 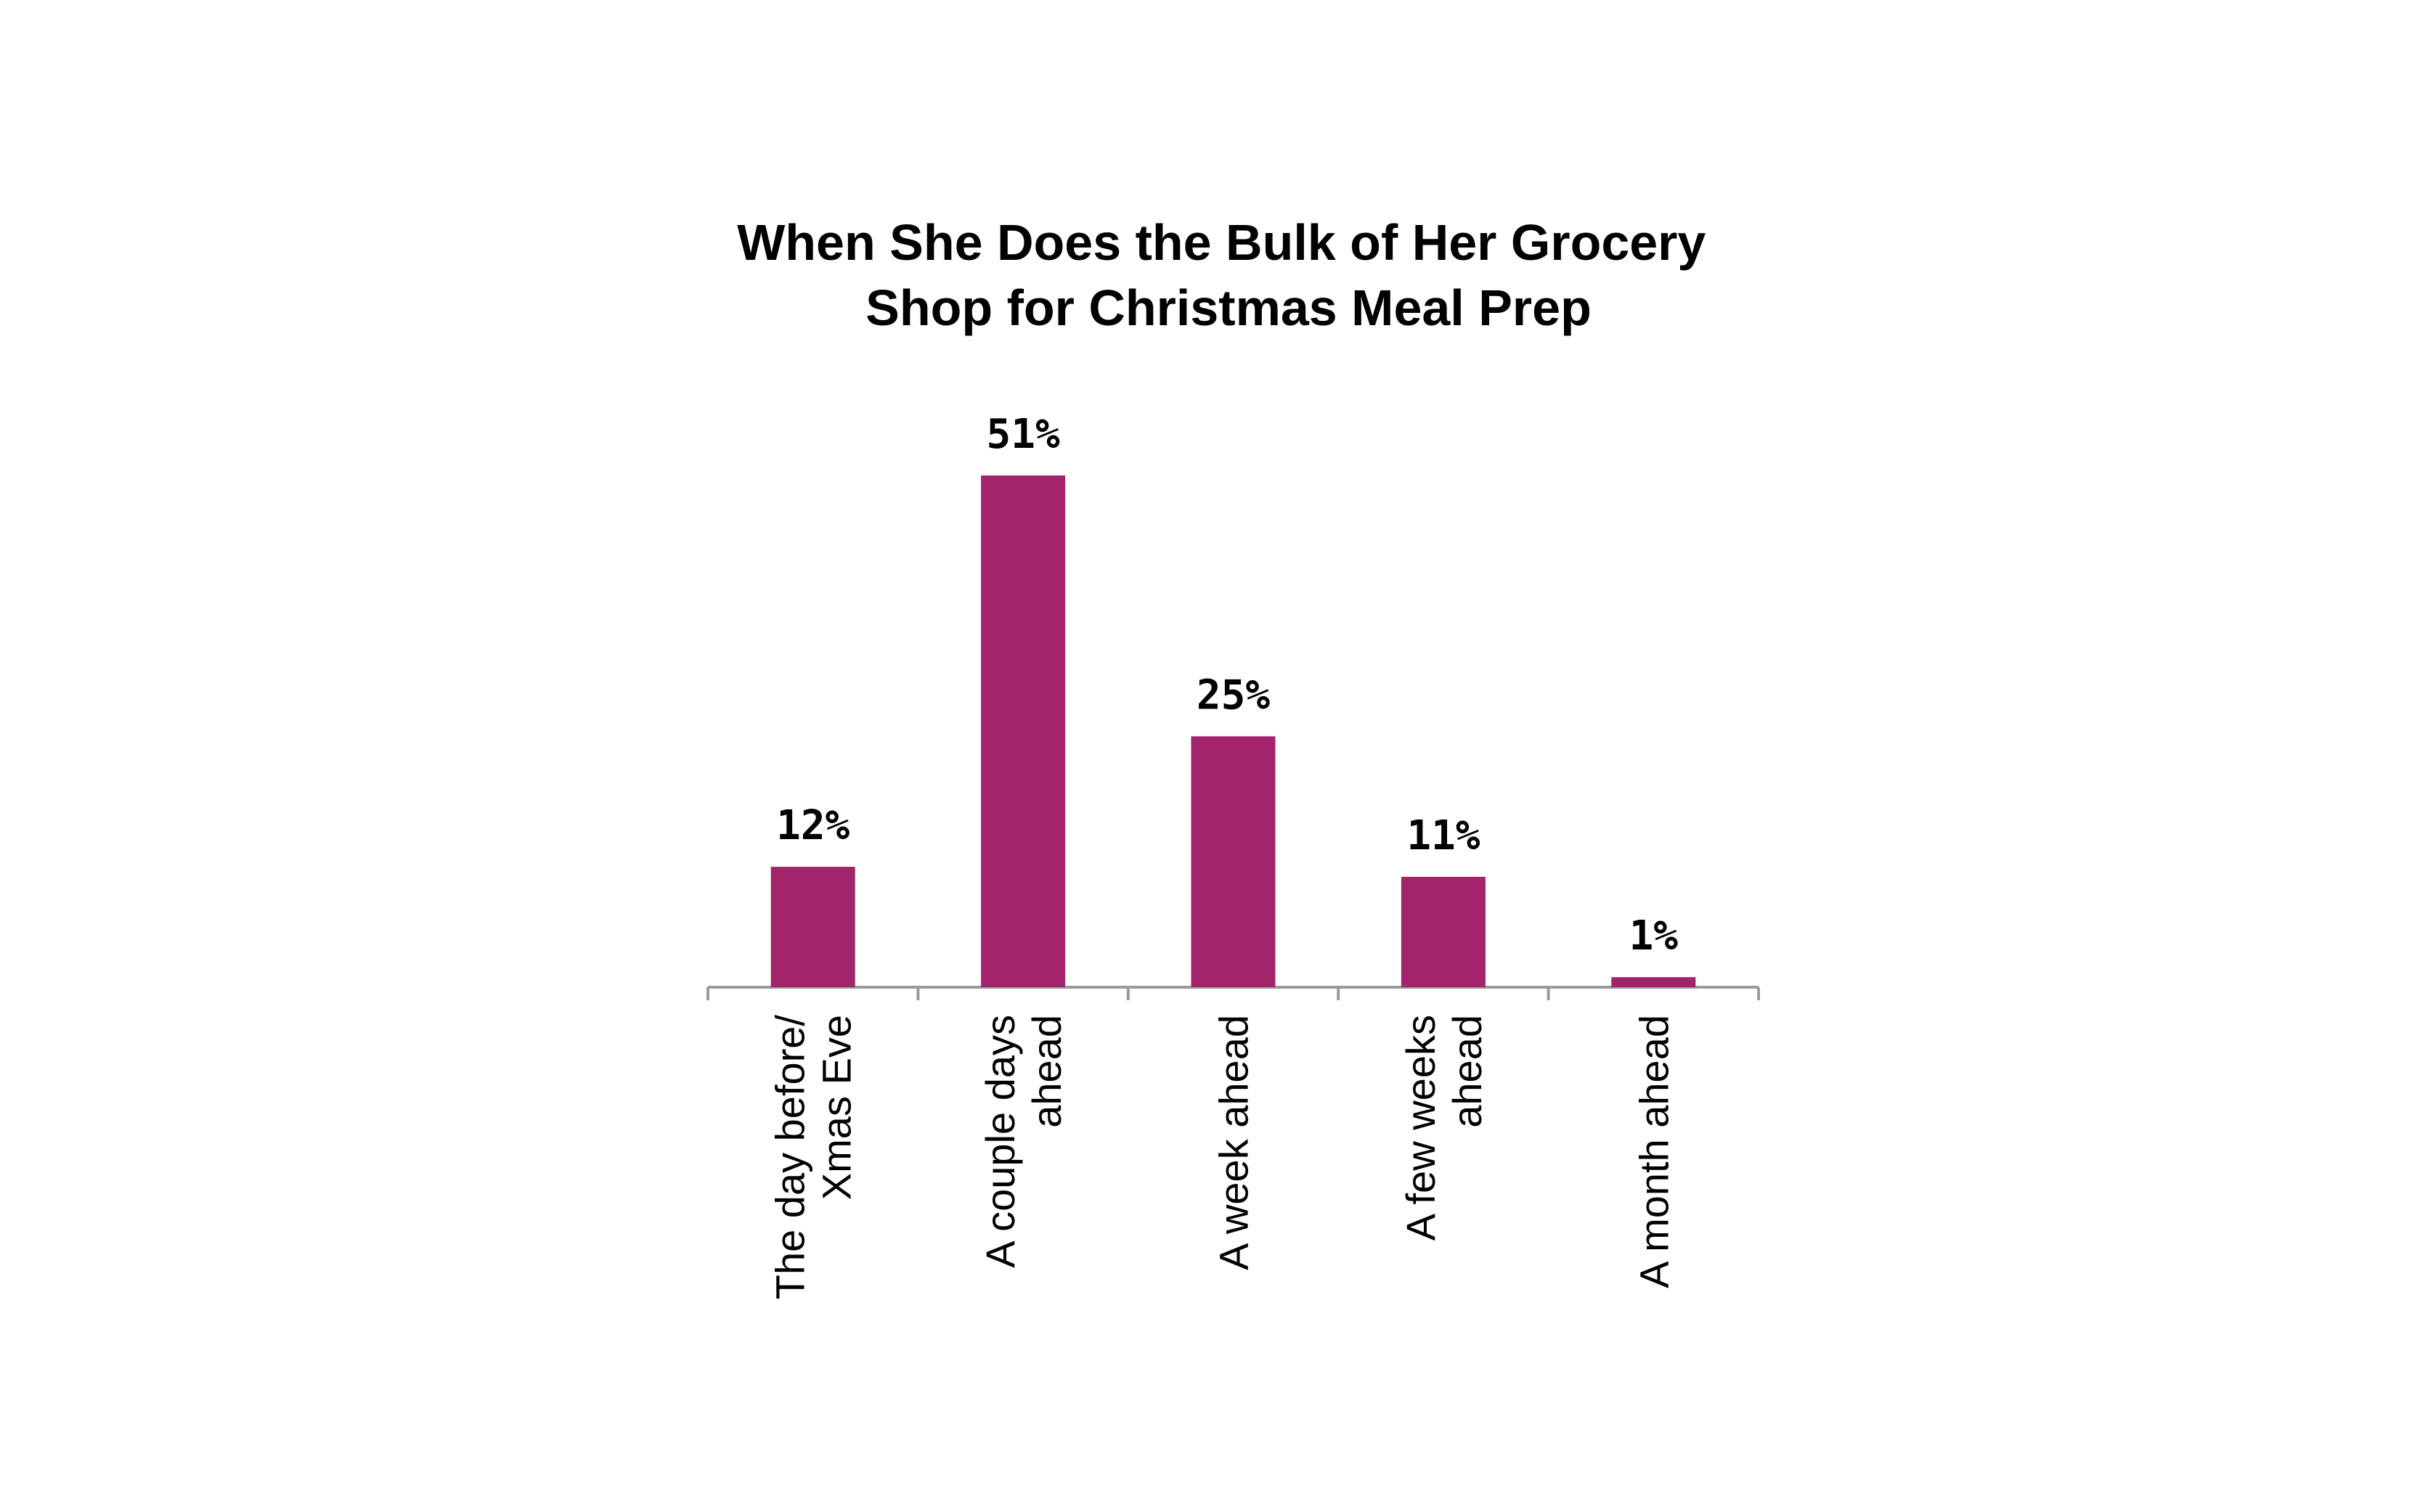 I want to click on category-label: The day before/Xmas Eve, so click(x=813, y=1157).